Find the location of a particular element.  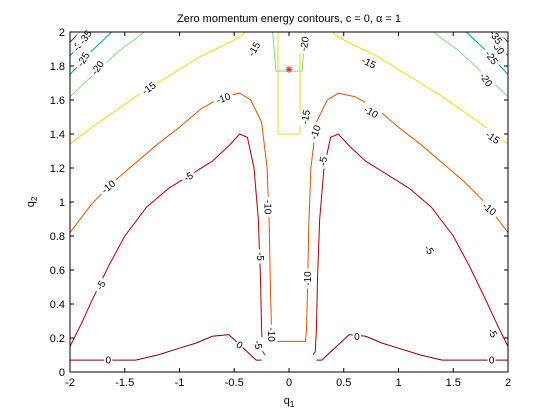

contour-label-neg5-0: -5 is located at coordinates (101, 285).